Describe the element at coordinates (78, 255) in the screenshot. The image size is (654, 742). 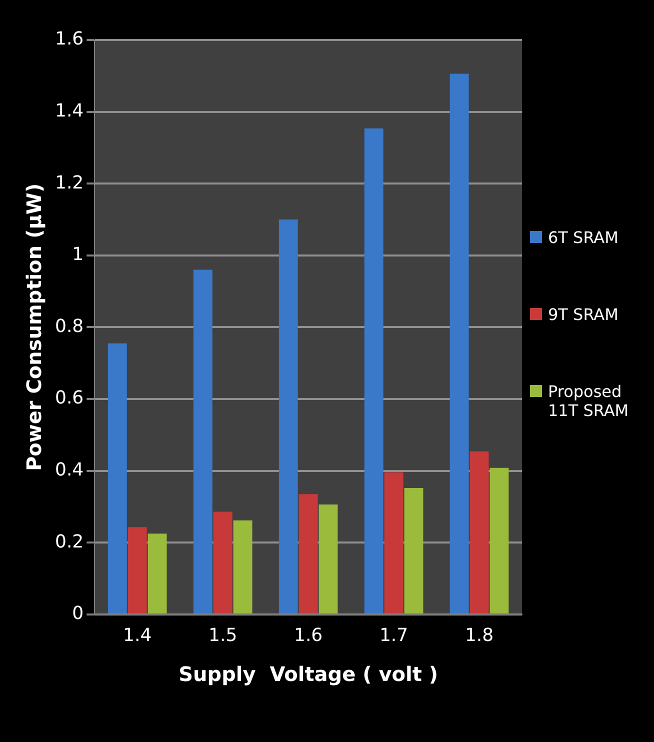
I see `y-tick-label: 1` at that location.